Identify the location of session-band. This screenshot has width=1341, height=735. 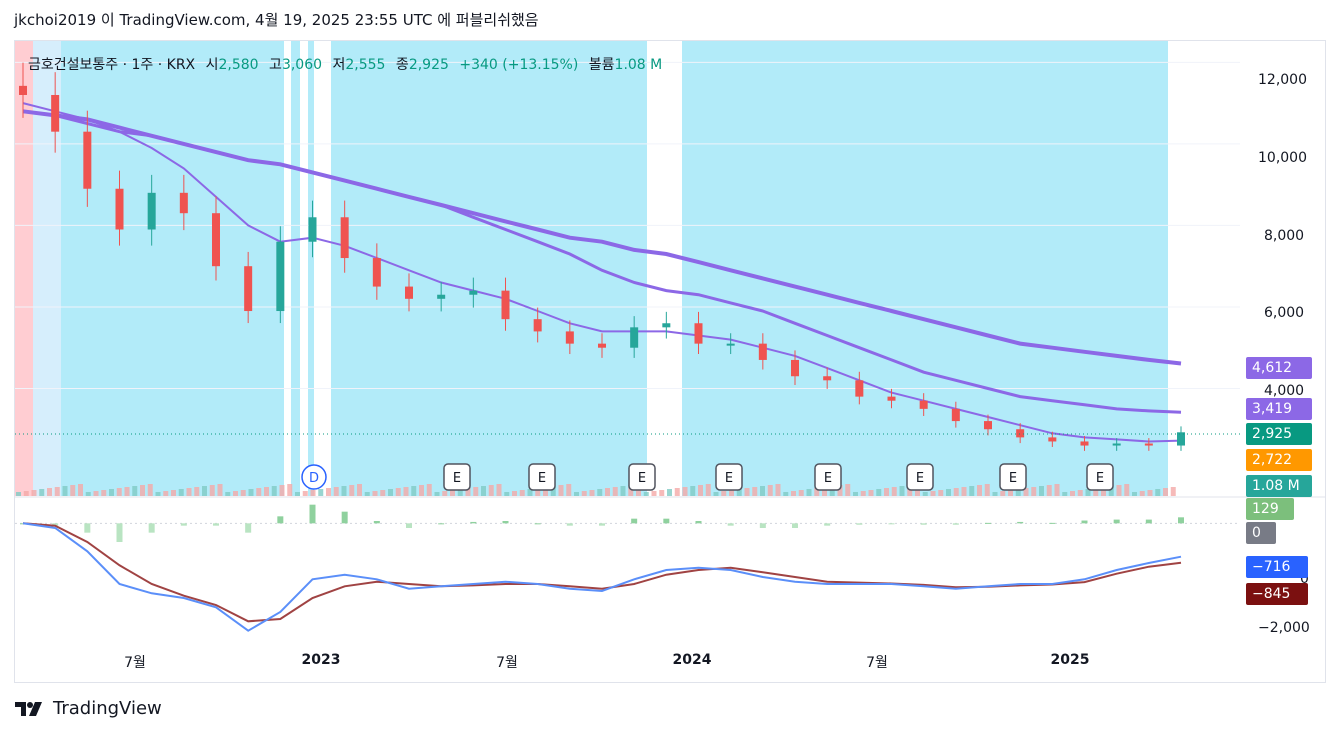
(311, 268).